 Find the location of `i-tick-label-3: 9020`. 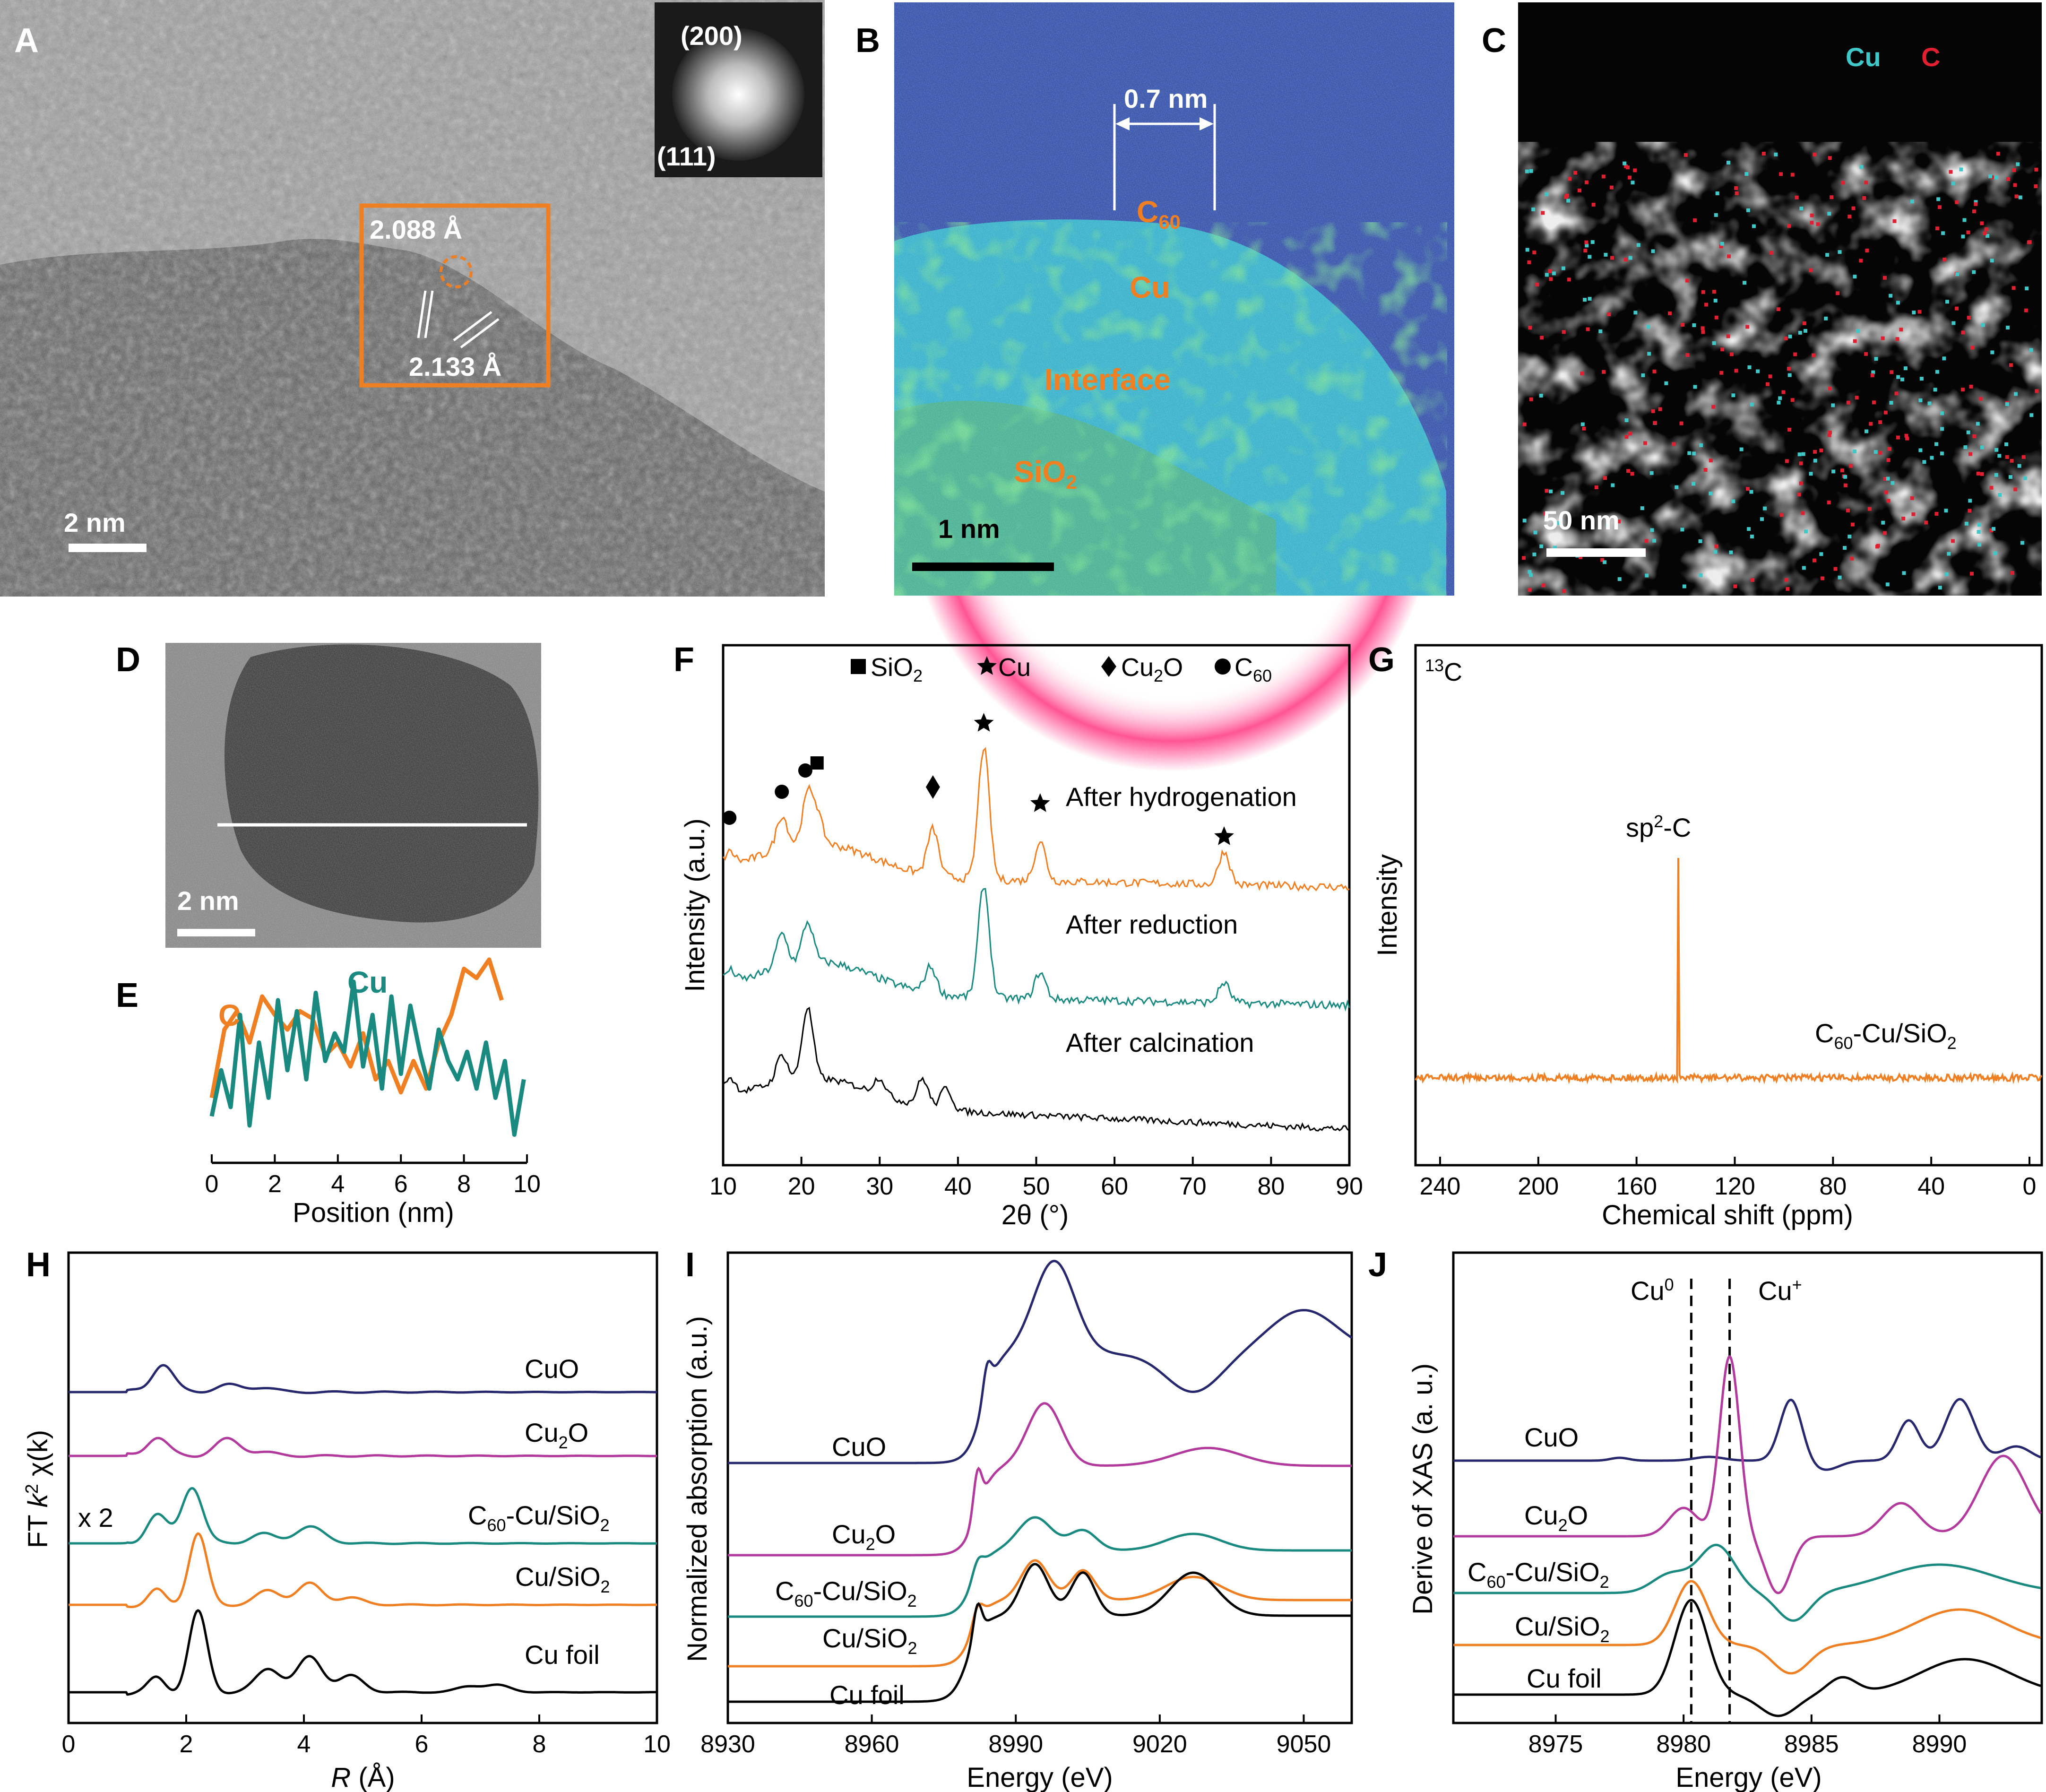

i-tick-label-3: 9020 is located at coordinates (1159, 1744).